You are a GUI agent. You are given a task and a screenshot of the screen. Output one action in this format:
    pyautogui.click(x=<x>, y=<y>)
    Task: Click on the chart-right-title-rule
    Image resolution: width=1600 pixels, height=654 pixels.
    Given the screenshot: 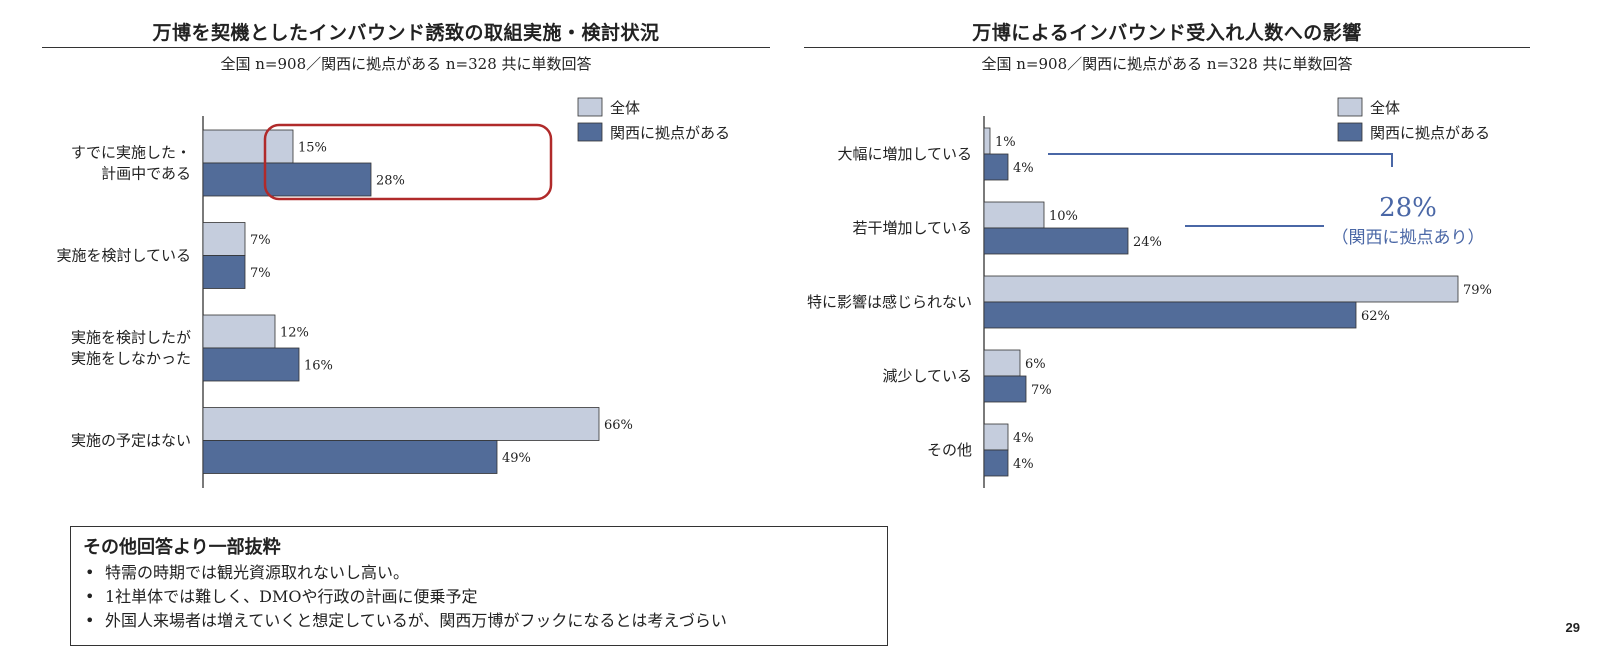 What is the action you would take?
    pyautogui.click(x=1167, y=47)
    